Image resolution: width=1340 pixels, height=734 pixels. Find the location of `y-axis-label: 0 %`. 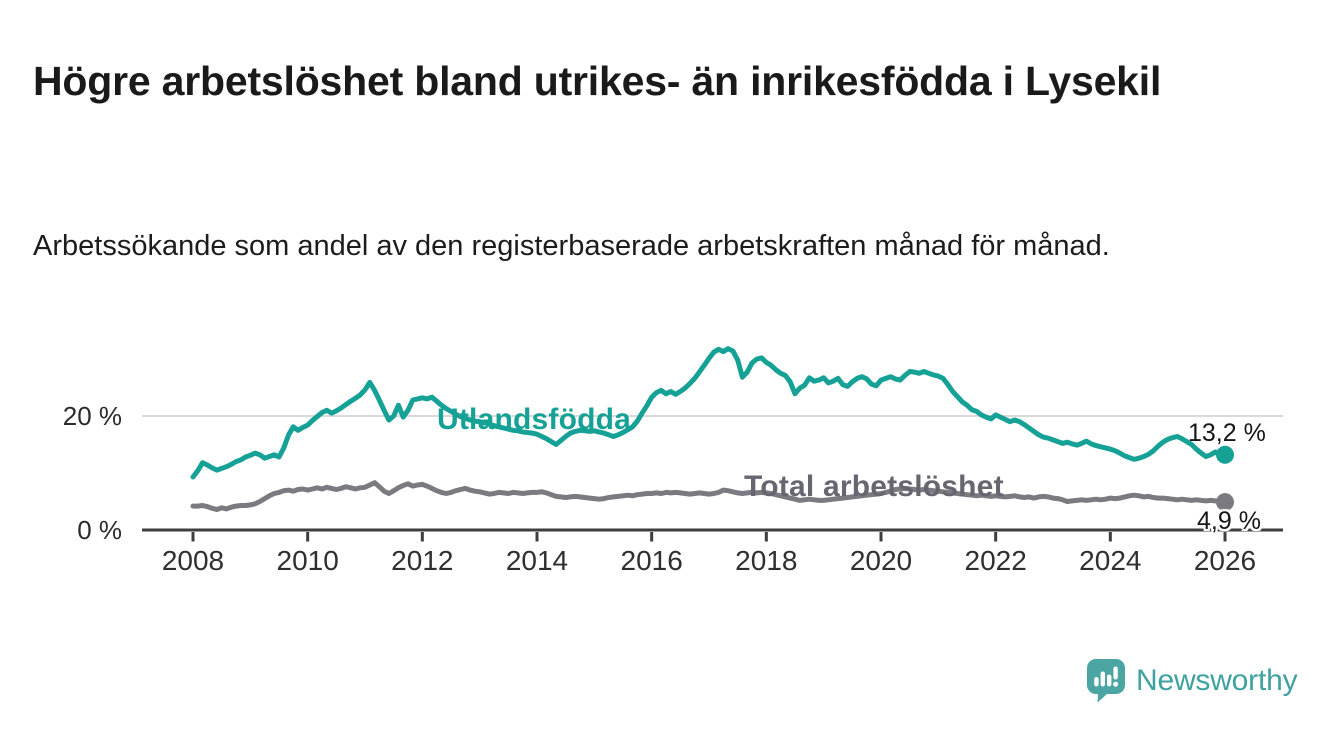

y-axis-label: 0 % is located at coordinates (99, 530).